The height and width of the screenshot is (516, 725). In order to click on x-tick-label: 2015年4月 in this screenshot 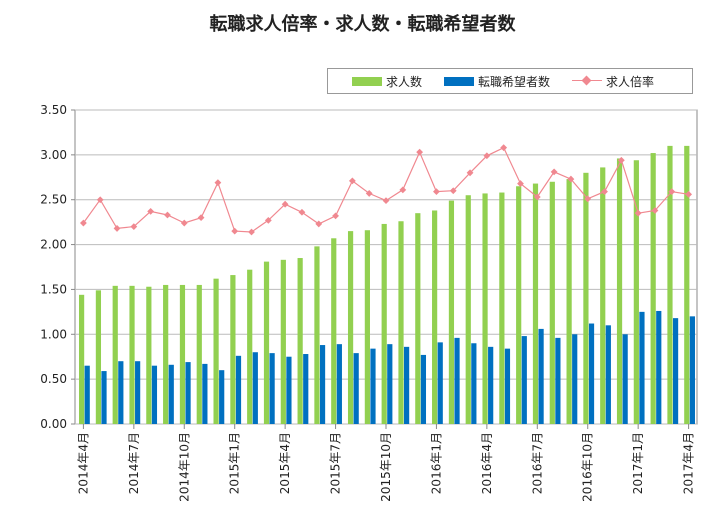, I will do `click(285, 463)`.